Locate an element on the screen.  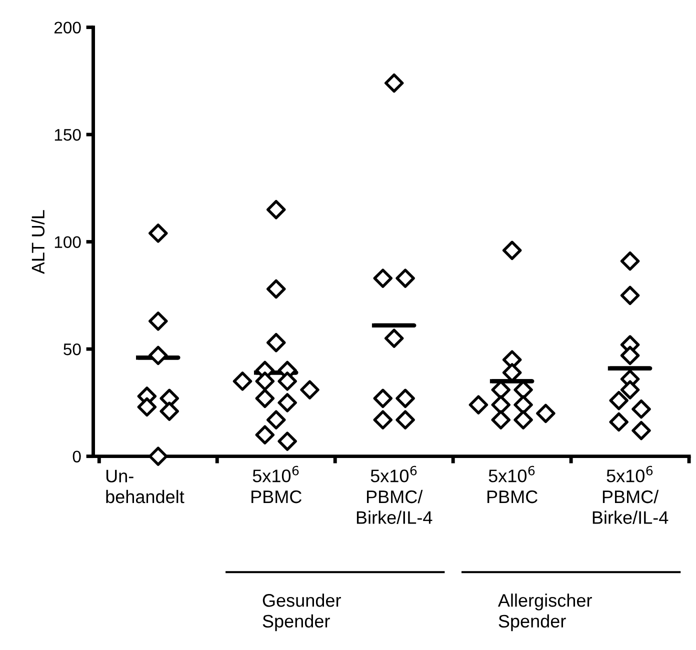
y-tick-label: 150 is located at coordinates (67, 134).